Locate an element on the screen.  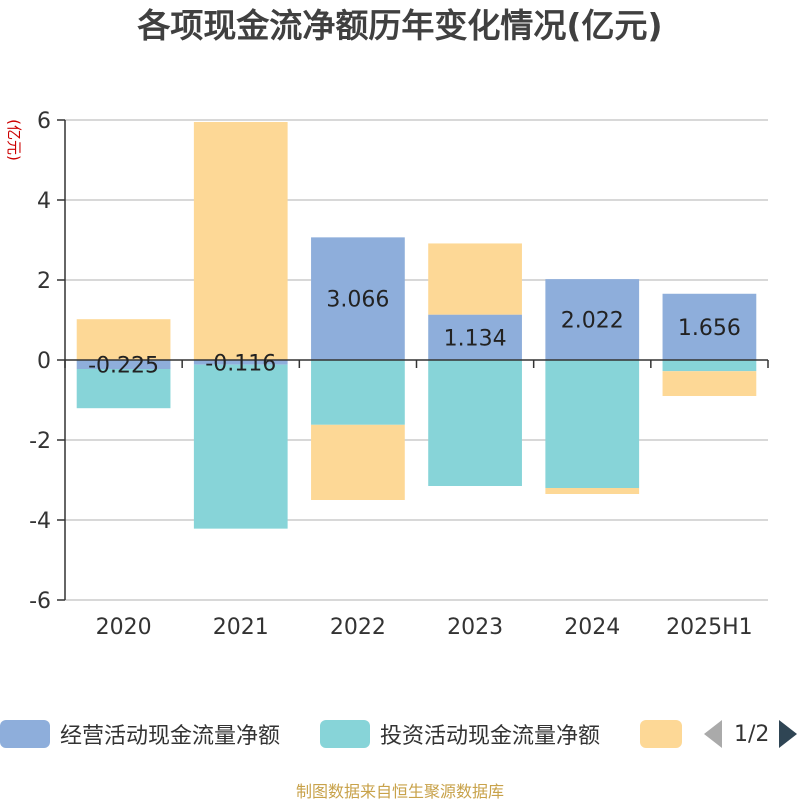
bar-2-2021 is located at coordinates (240, 241).